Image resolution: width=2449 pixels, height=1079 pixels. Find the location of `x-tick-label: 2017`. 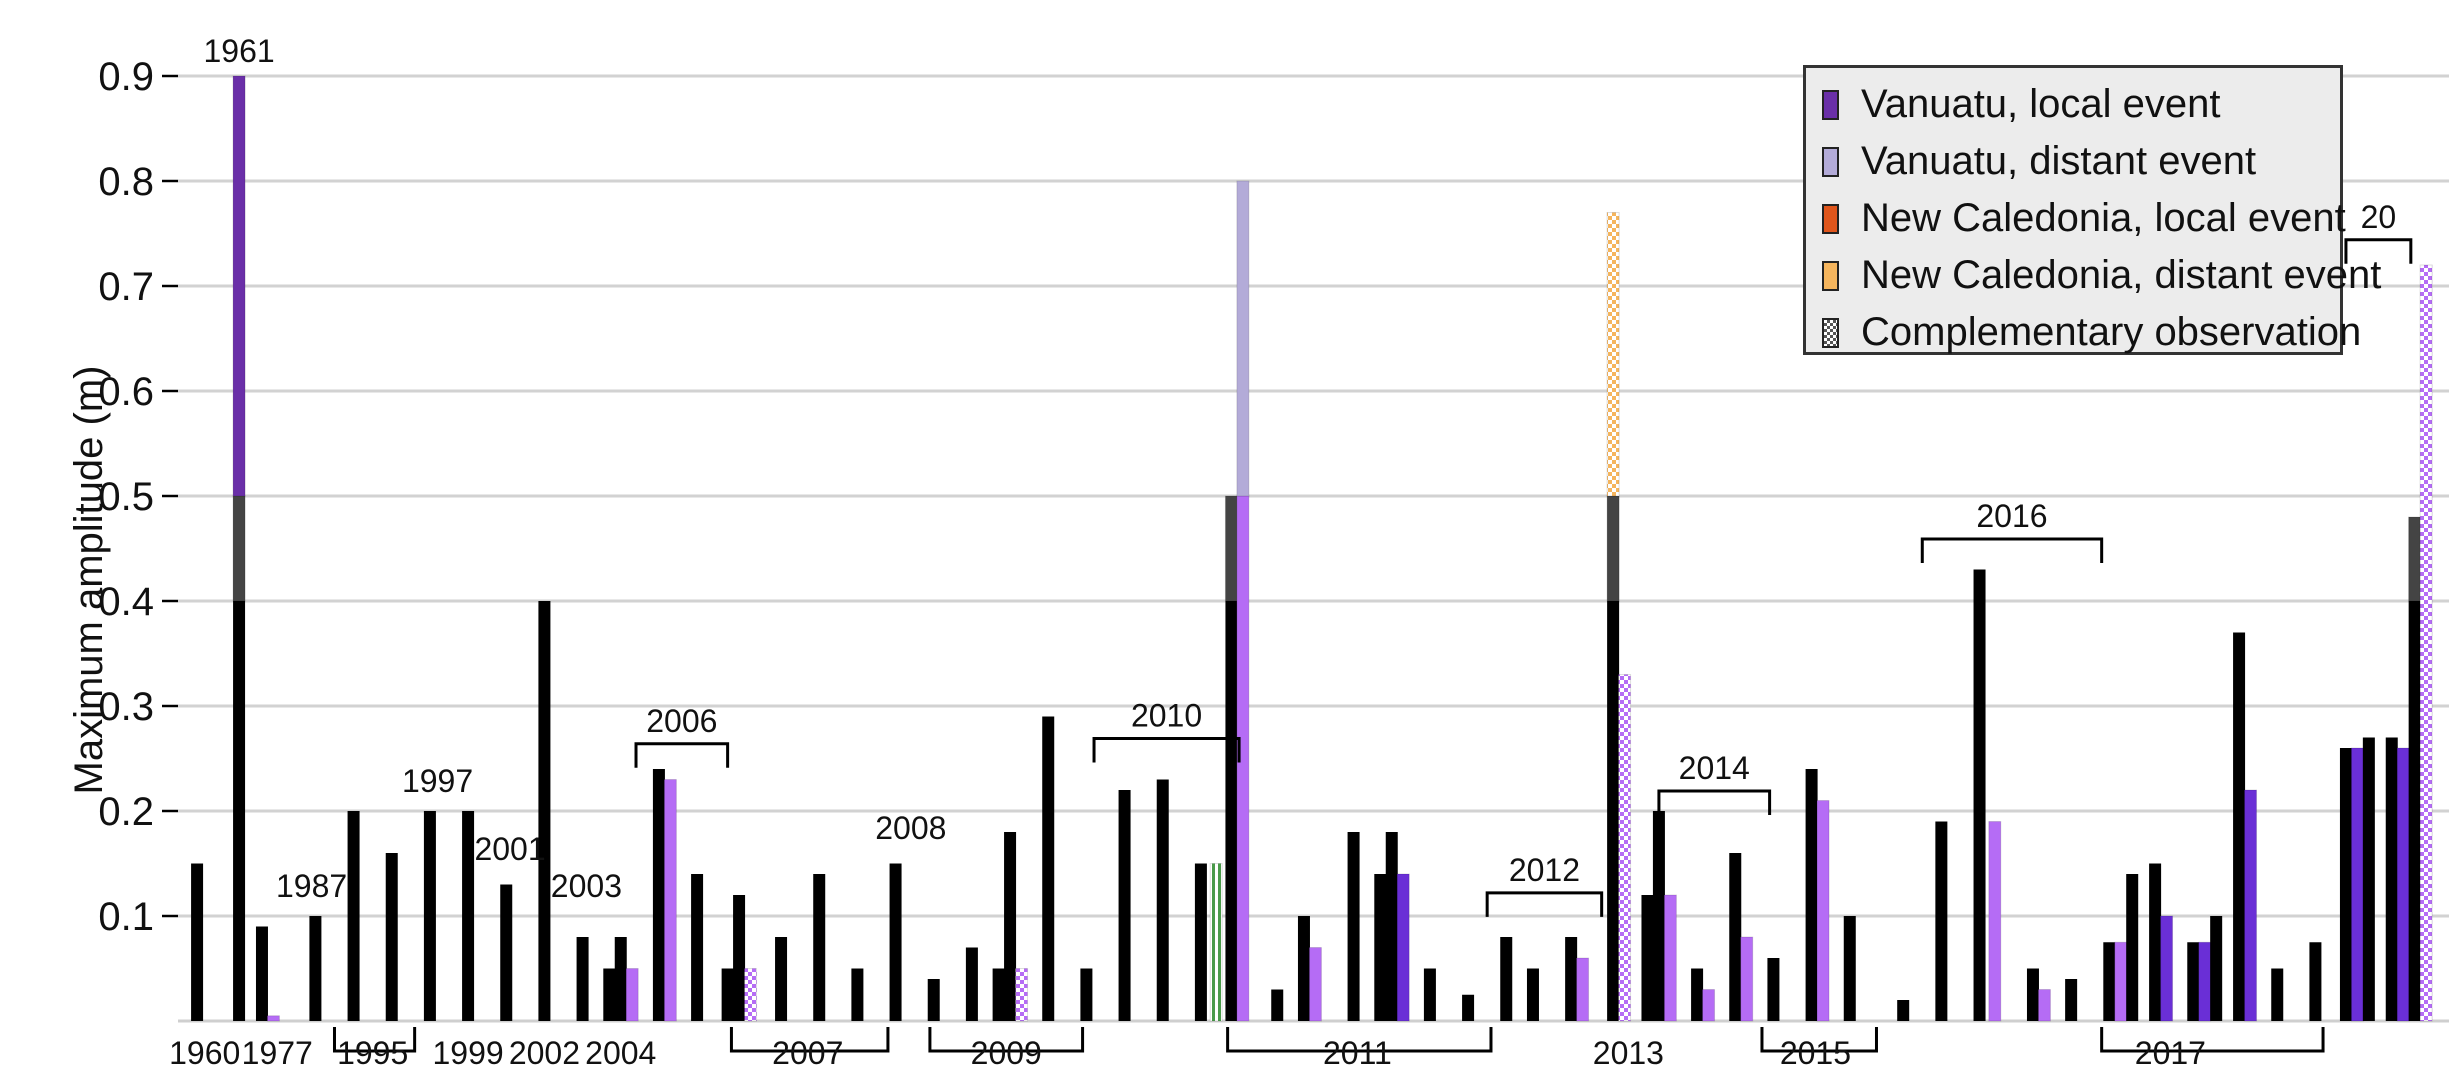

x-tick-label: 2017 is located at coordinates (2170, 1053).